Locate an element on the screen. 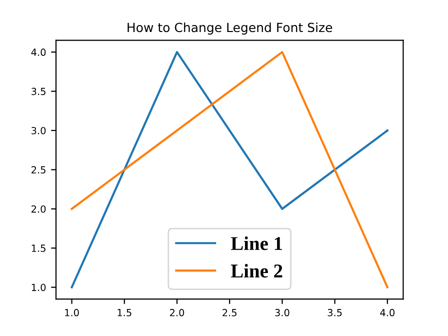 This screenshot has width=448, height=336. x-tick-label: 4.0 is located at coordinates (387, 312).